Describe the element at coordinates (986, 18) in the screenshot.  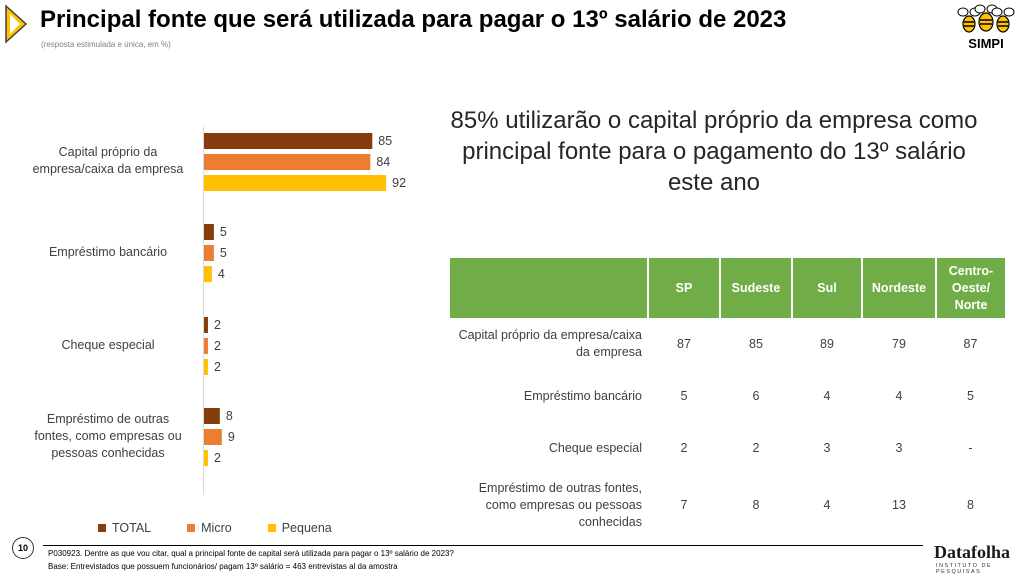
I see `bee-logo-icon` at that location.